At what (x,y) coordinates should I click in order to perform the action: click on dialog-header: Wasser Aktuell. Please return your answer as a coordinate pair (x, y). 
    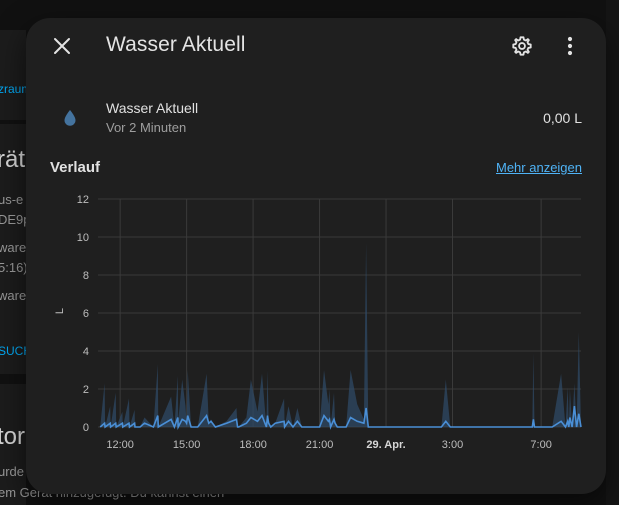
    Looking at the image, I should click on (316, 46).